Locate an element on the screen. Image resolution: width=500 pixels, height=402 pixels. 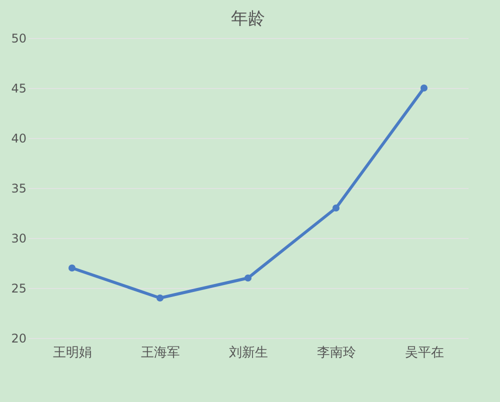
y-tick-label: 50 is located at coordinates (18, 39).